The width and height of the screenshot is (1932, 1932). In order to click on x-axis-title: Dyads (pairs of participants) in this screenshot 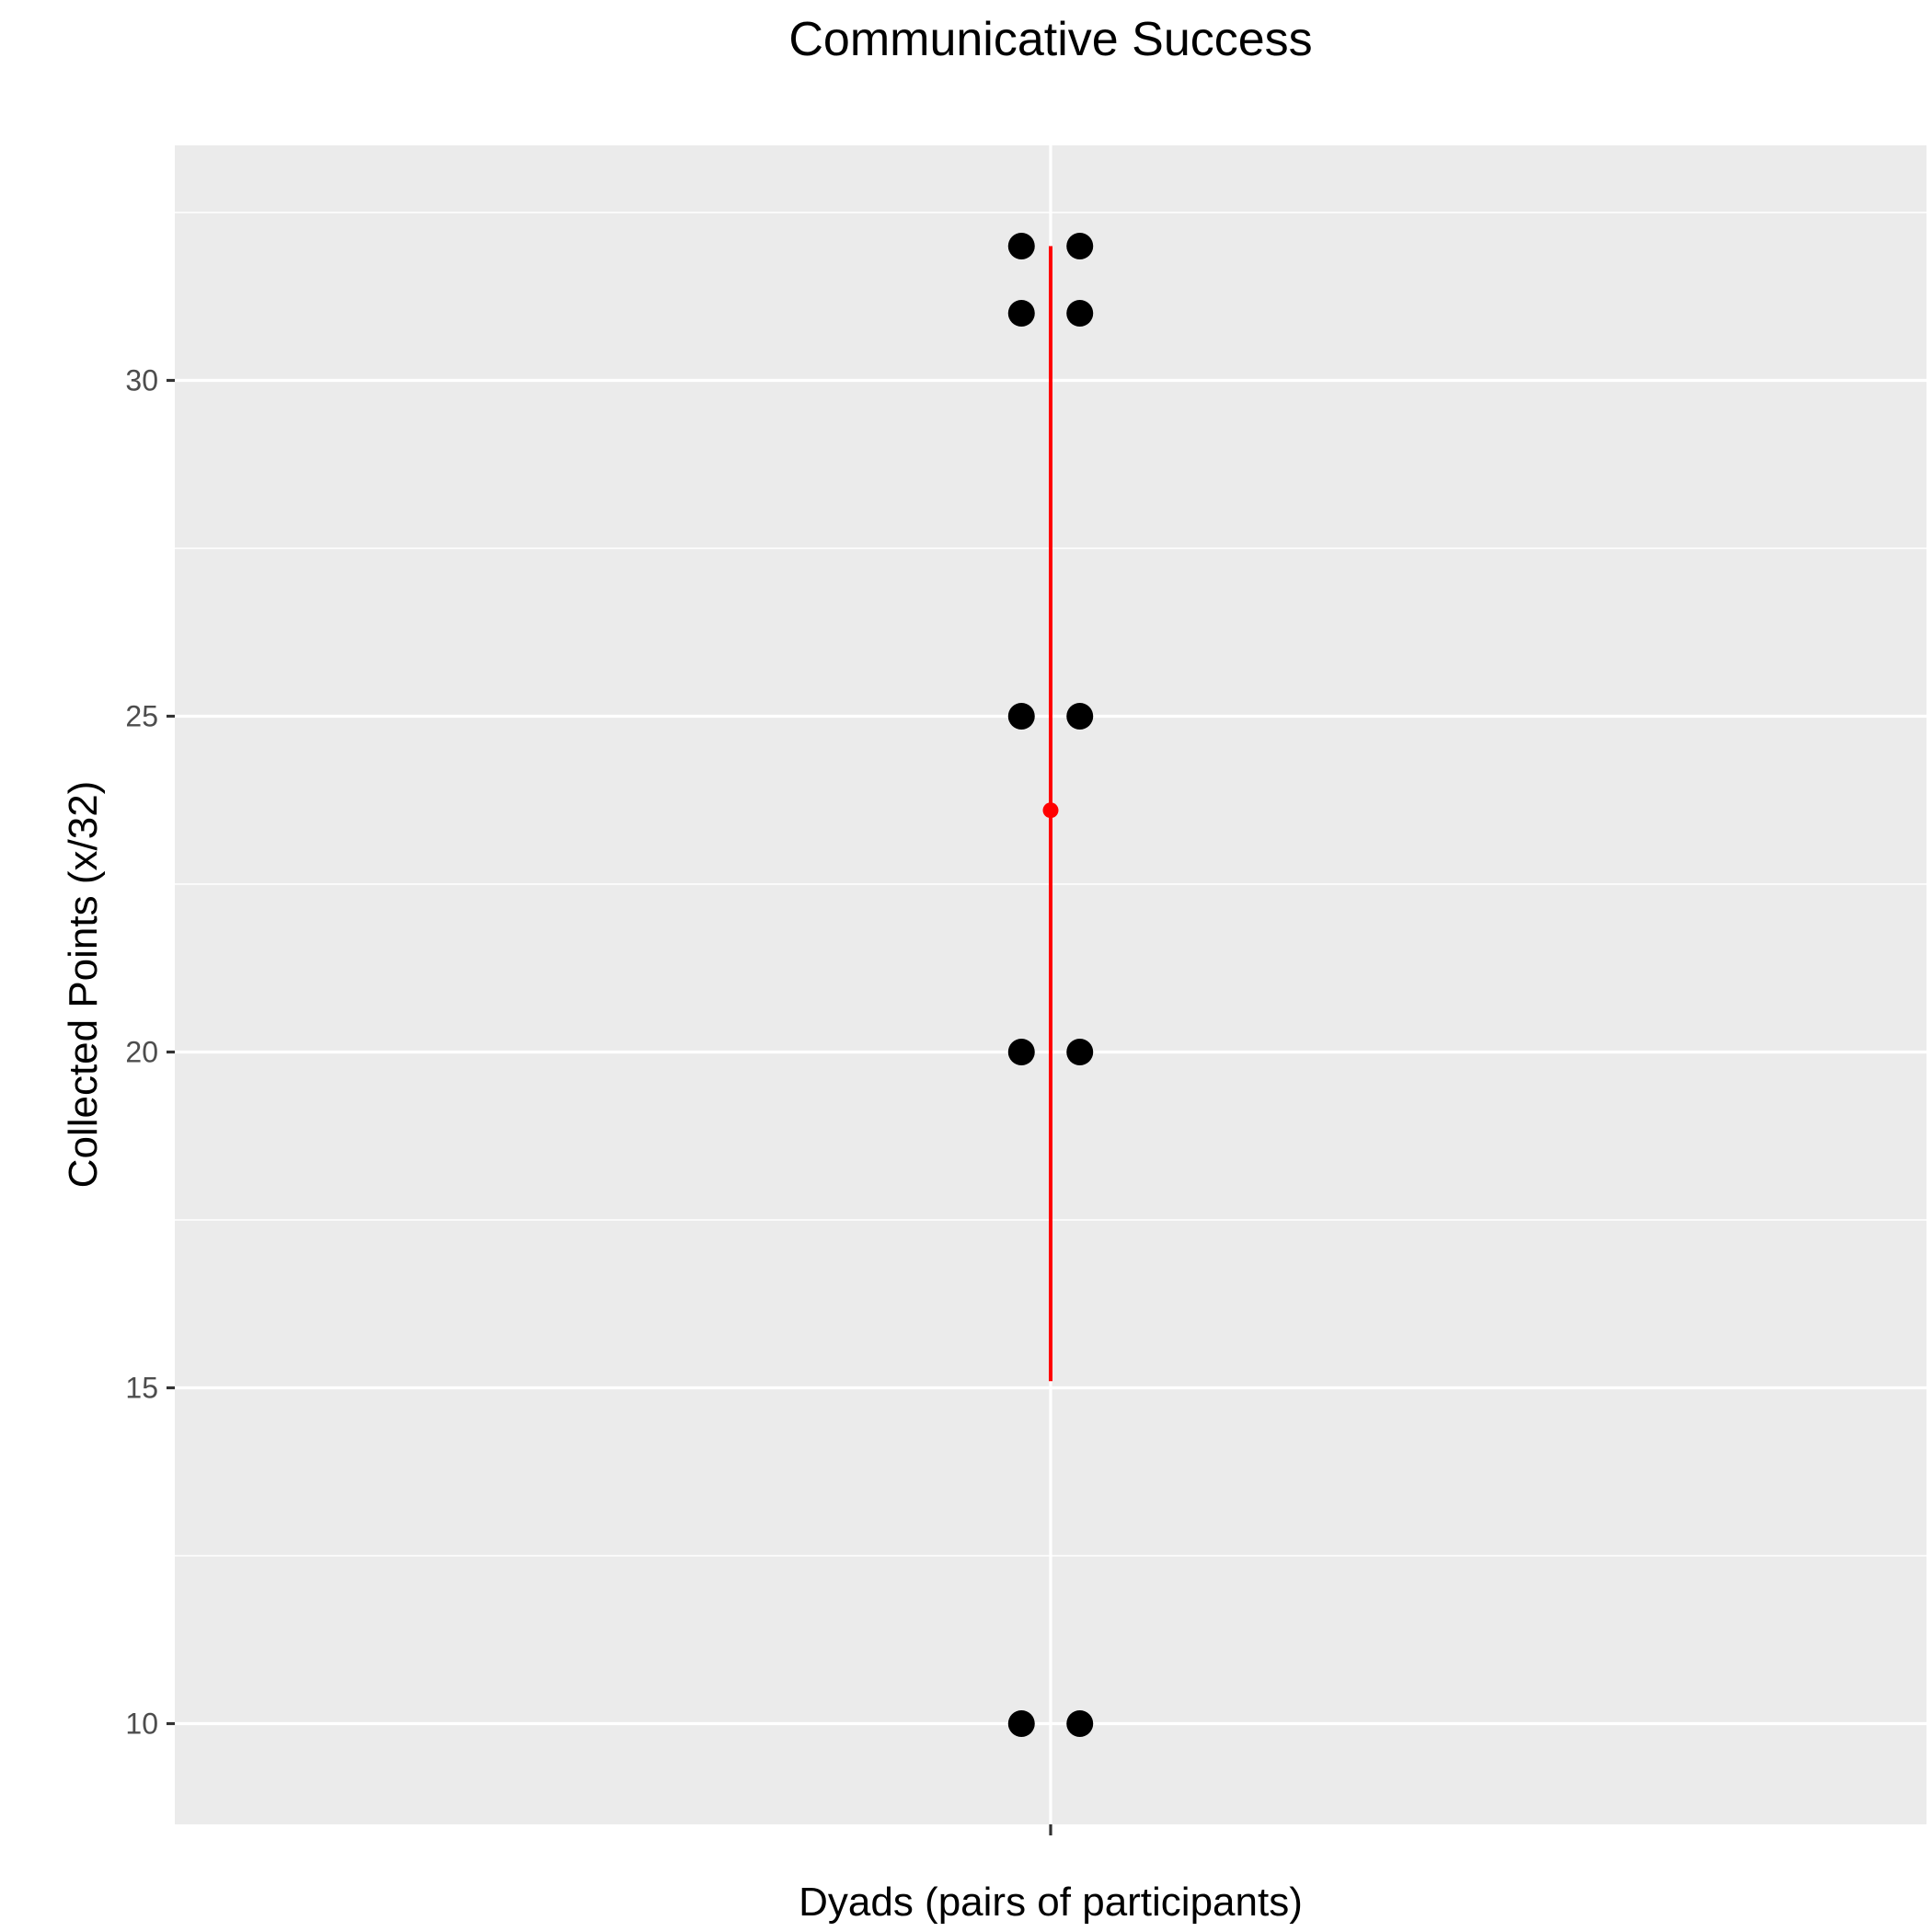, I will do `click(1051, 1902)`.